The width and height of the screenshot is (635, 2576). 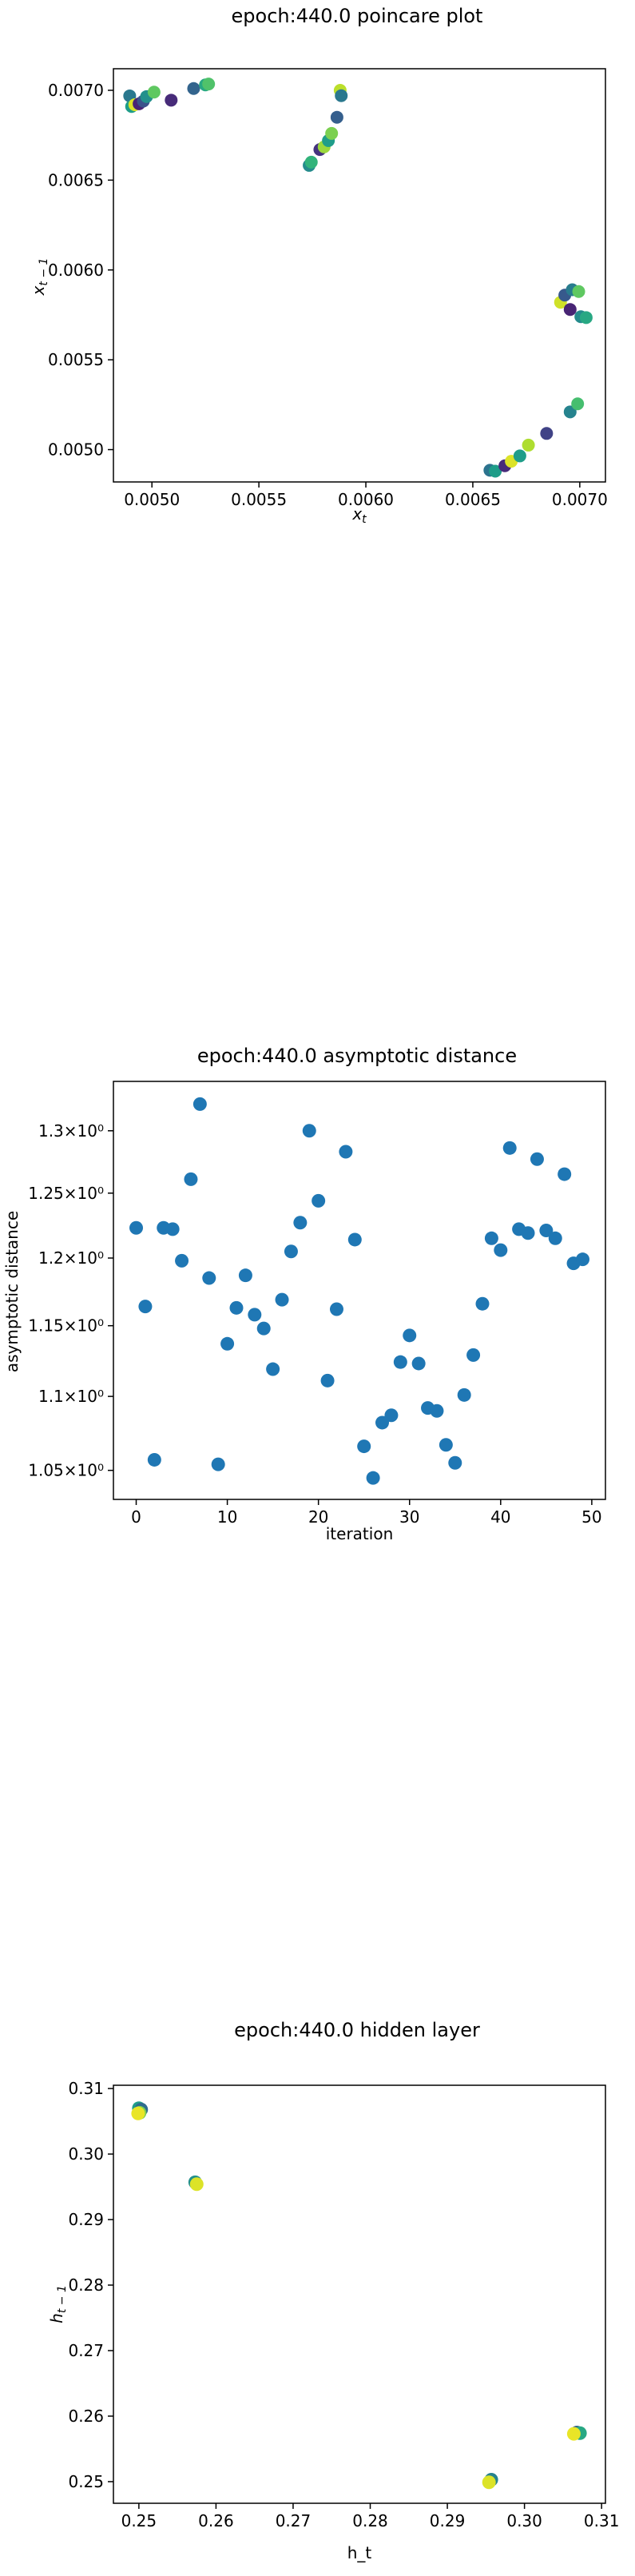 What do you see at coordinates (259, 499) in the screenshot?
I see `x-tick-label: 0.0055` at bounding box center [259, 499].